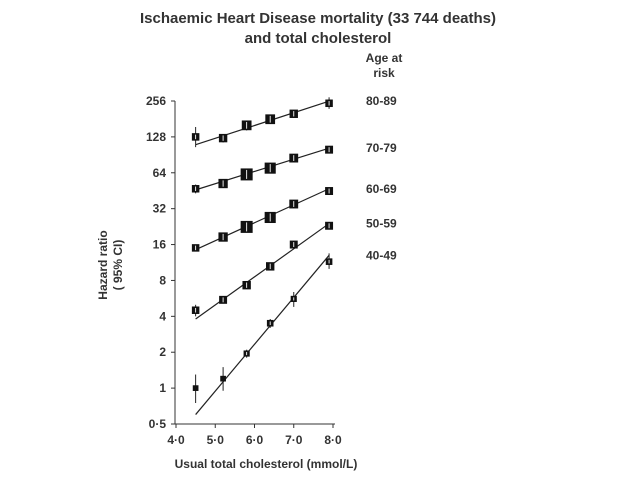  I want to click on y-axis-label-line: ( 95% CI), so click(118, 265).